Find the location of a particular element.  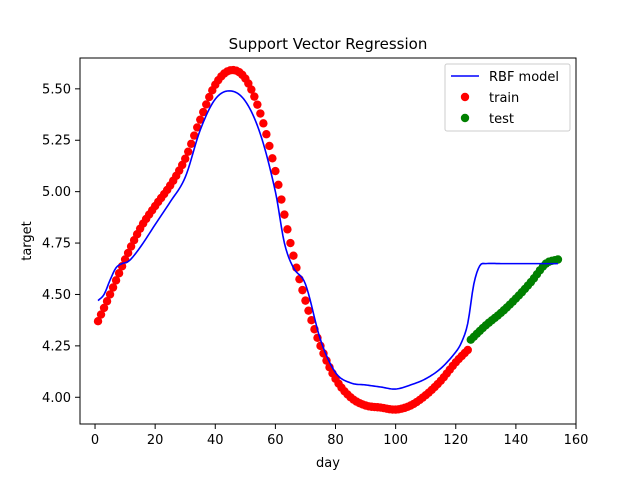

x-tick-label: 80 is located at coordinates (335, 440).